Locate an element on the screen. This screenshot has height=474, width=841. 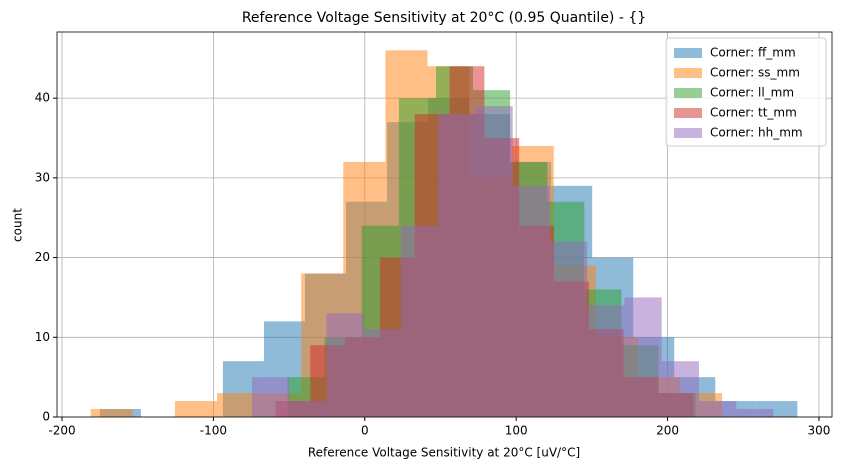
x-tick-label: -100 is located at coordinates (213, 431).